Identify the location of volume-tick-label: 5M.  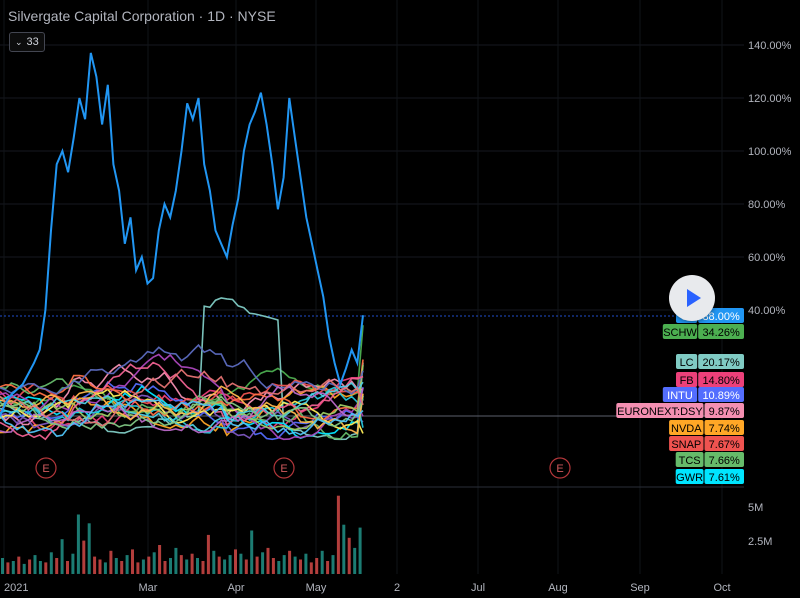
(755, 508).